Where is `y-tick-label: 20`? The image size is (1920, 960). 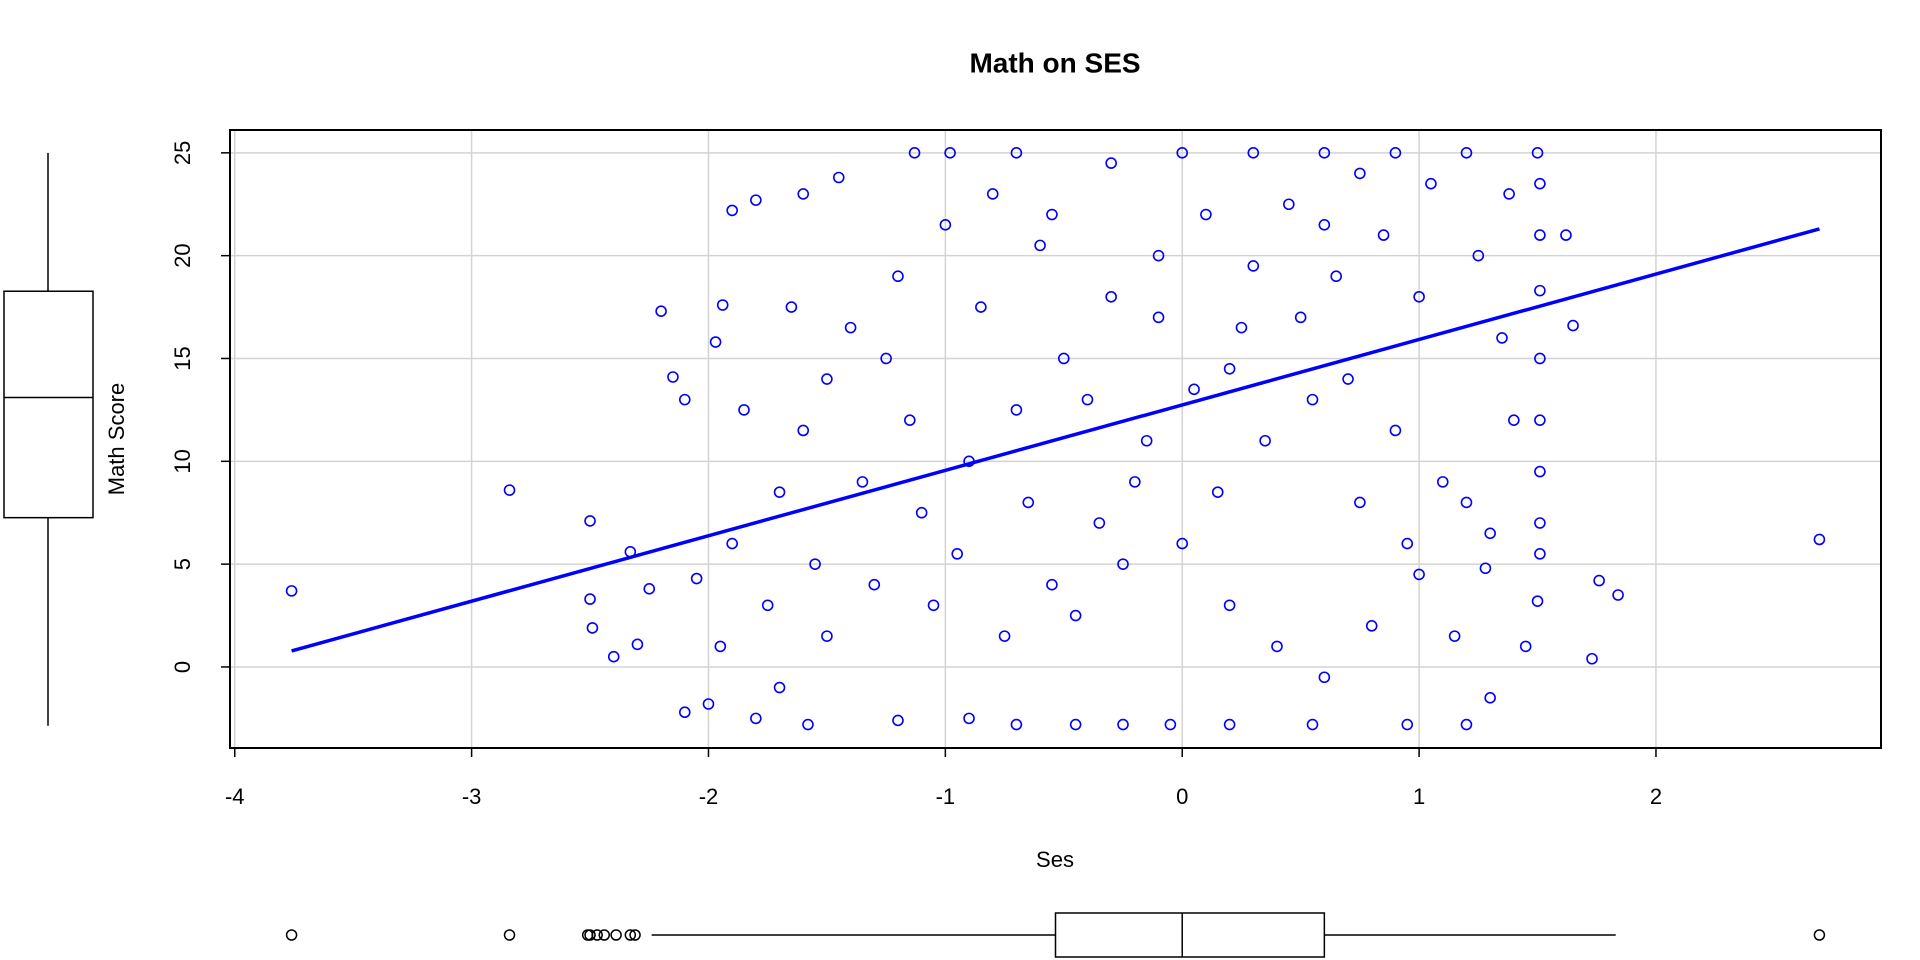 y-tick-label: 20 is located at coordinates (182, 255).